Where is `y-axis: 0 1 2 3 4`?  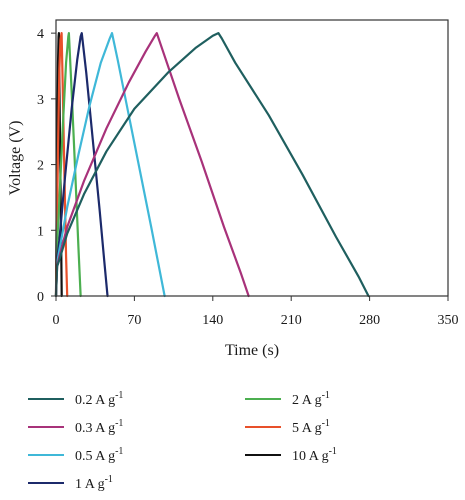 y-axis: 0 1 2 3 4 is located at coordinates (46, 166).